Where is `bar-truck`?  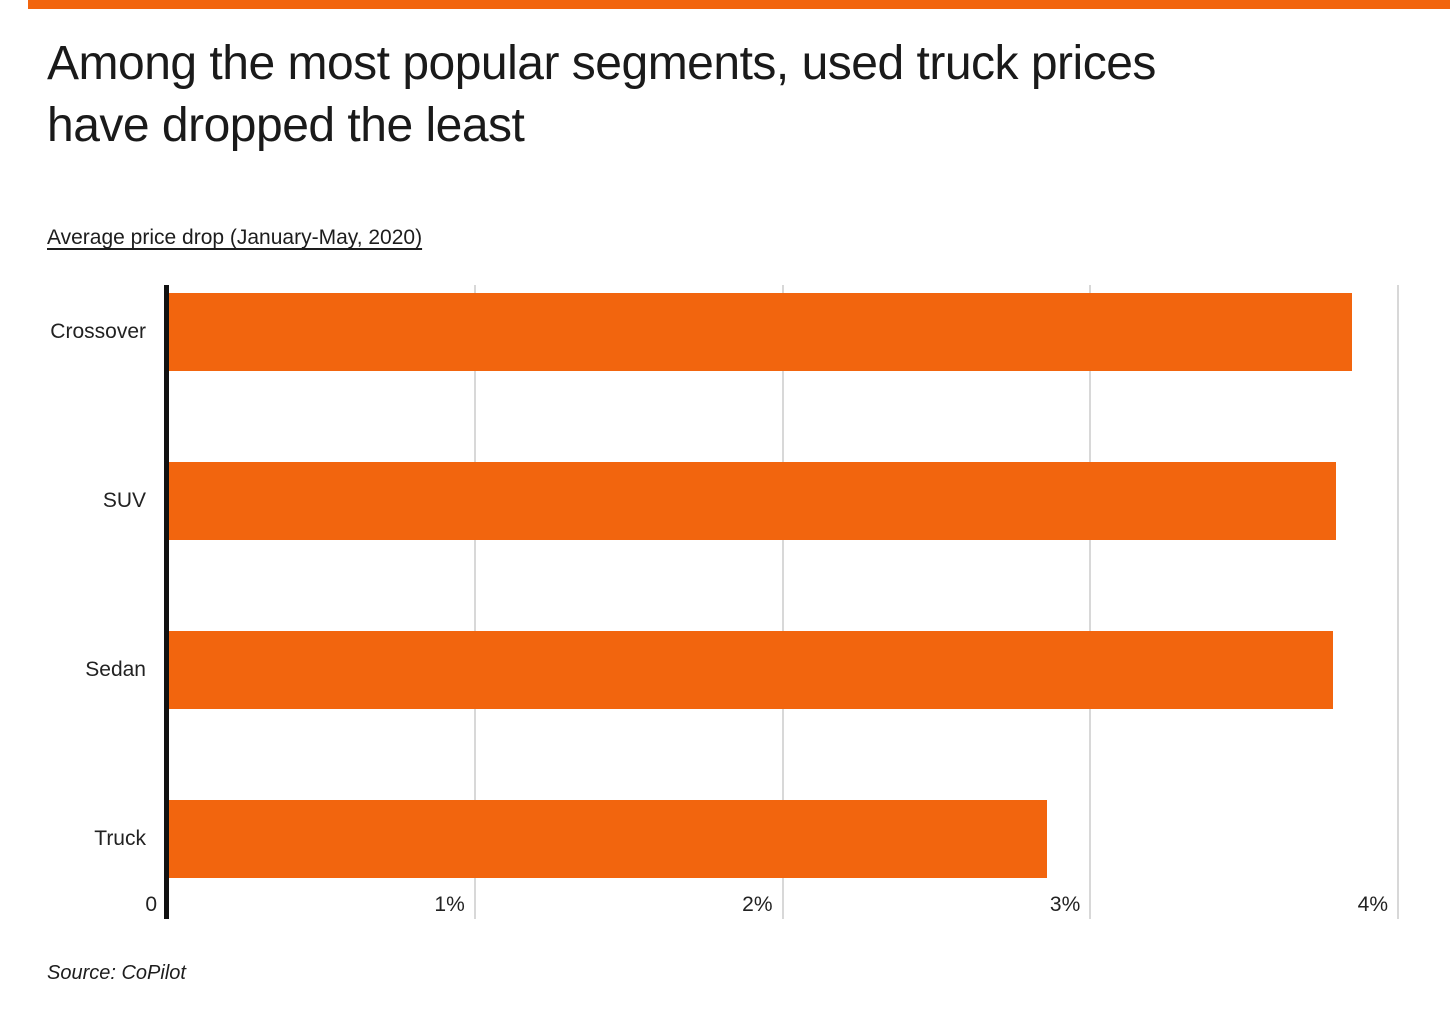 bar-truck is located at coordinates (608, 839).